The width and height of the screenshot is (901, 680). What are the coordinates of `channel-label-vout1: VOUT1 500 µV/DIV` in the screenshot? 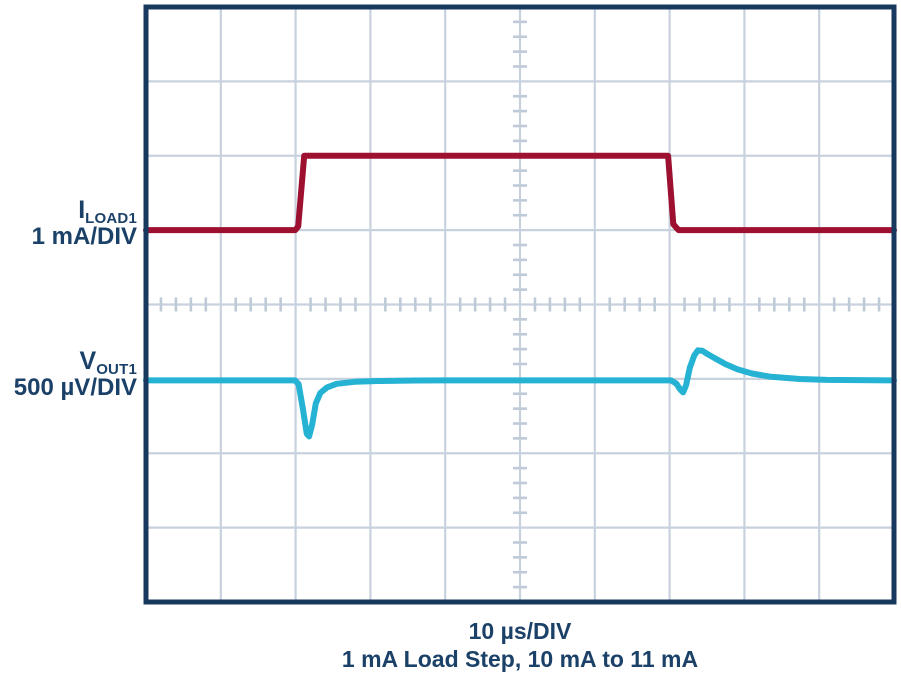 It's located at (75, 374).